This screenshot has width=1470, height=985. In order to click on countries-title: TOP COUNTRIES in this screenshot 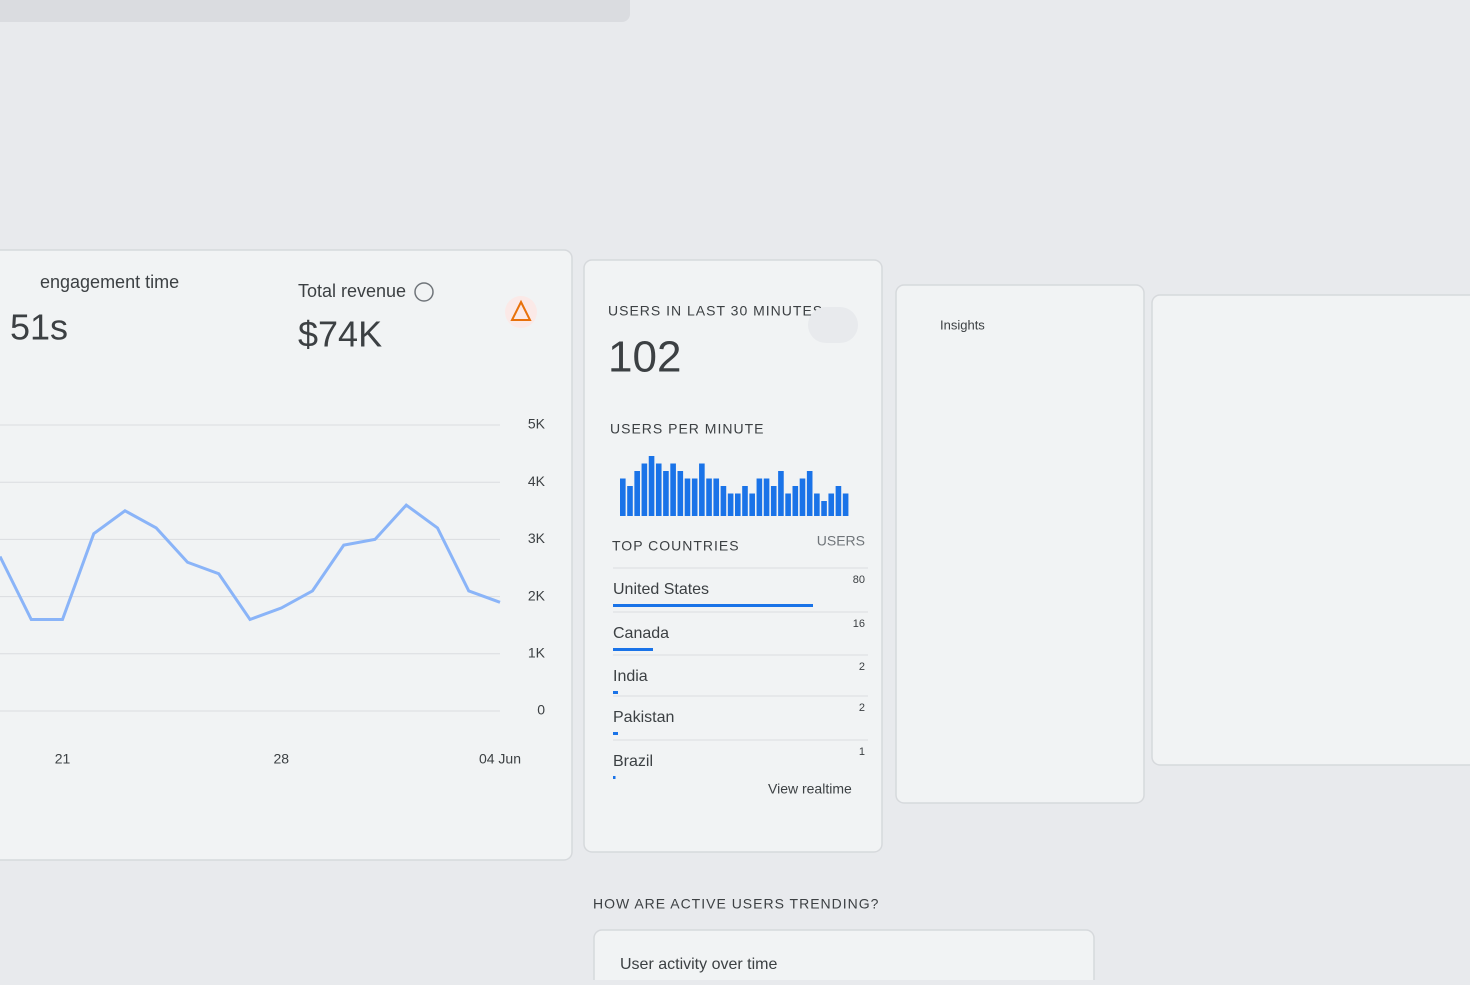, I will do `click(676, 546)`.